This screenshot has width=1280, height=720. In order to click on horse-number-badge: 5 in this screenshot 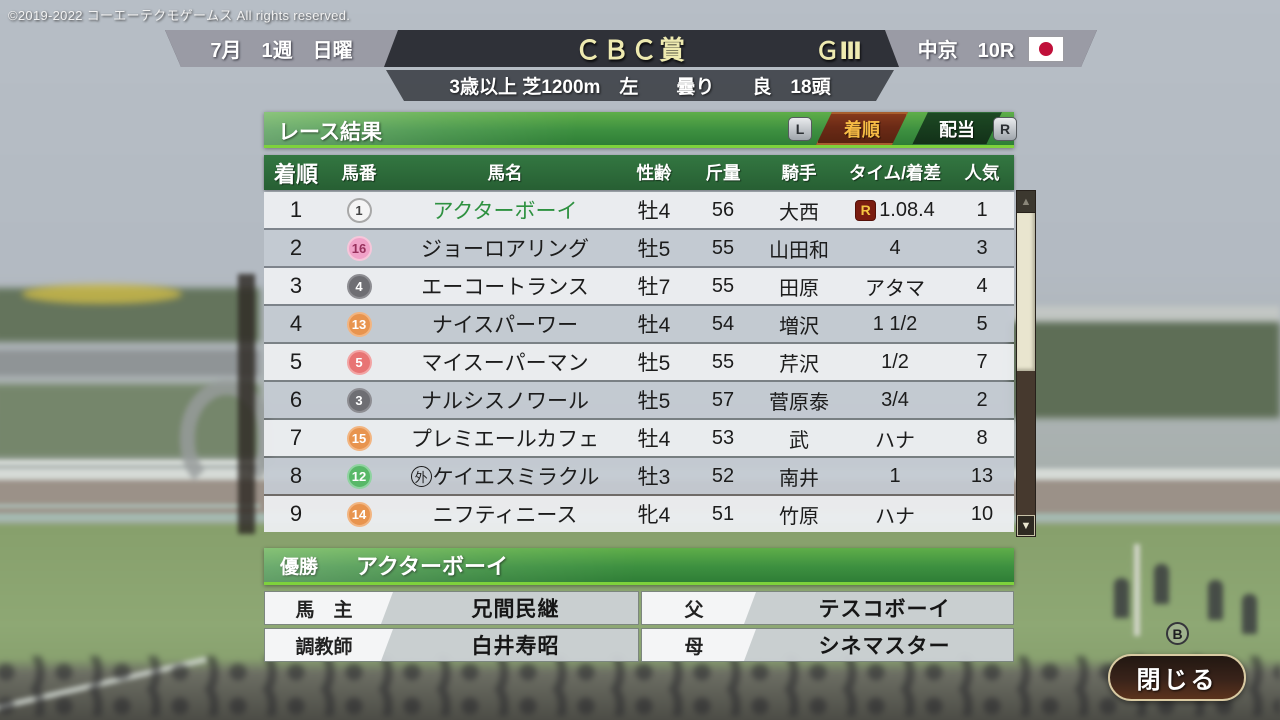, I will do `click(359, 362)`.